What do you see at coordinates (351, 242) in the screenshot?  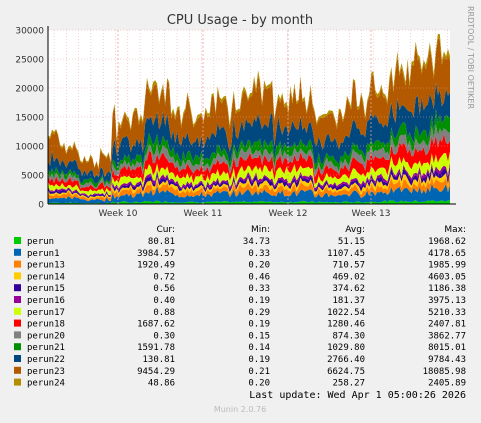 I see `legend-value: 51.15` at bounding box center [351, 242].